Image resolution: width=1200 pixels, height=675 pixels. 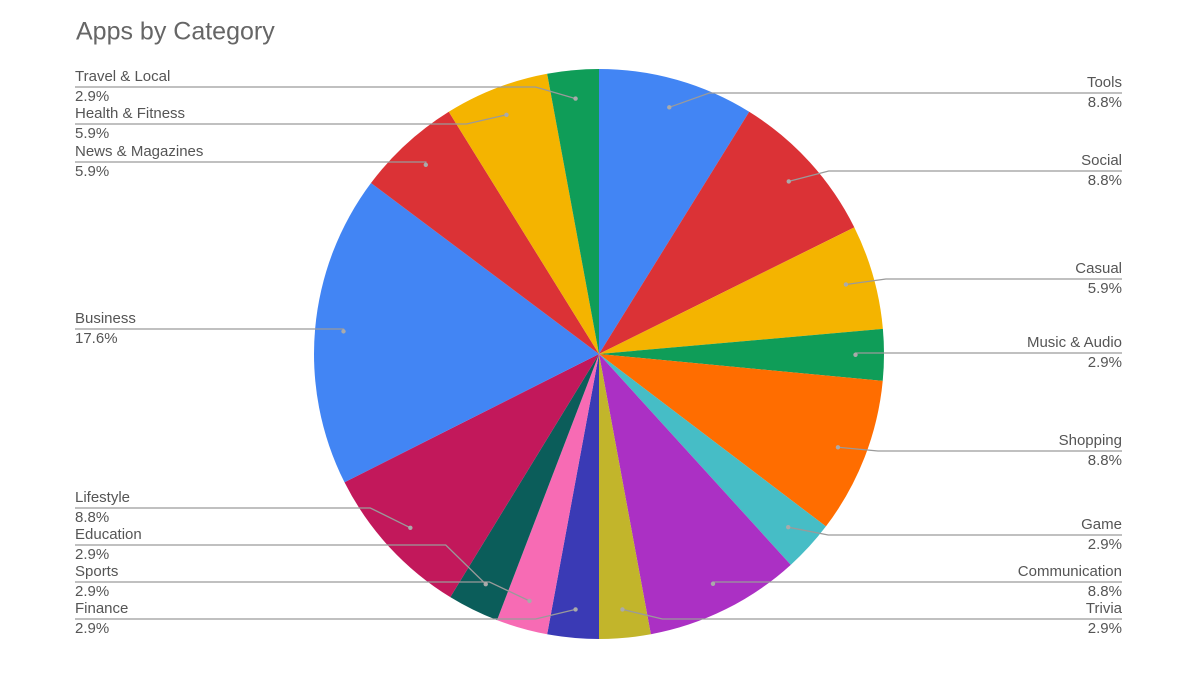 I want to click on slice-label: Casual, so click(x=1098, y=268).